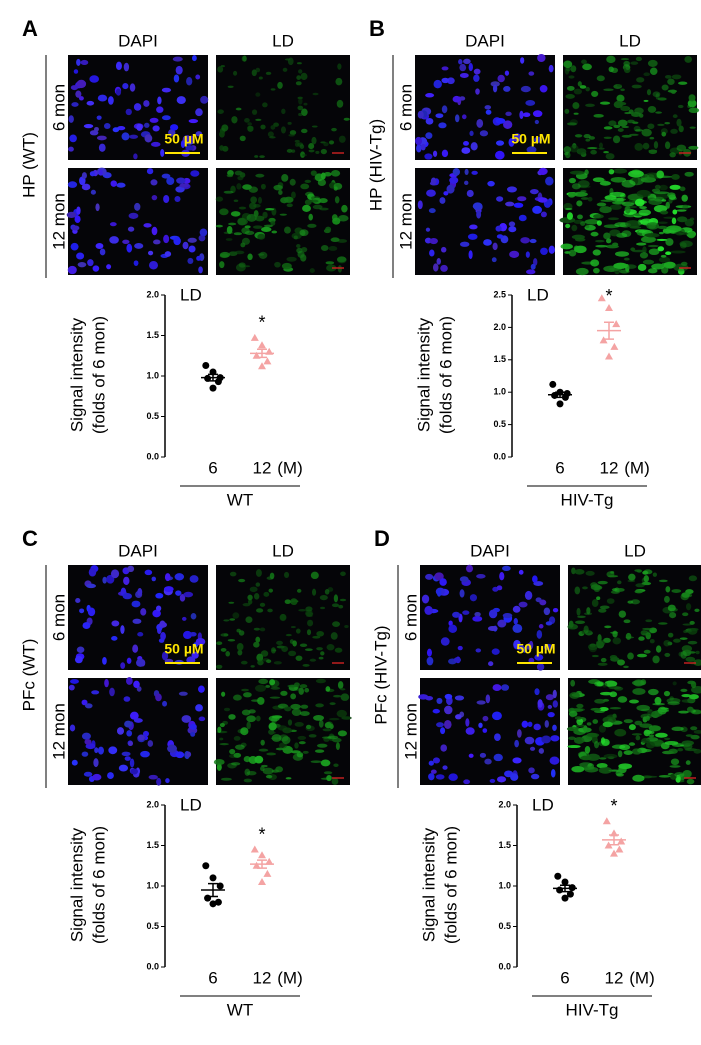  I want to click on row-label: 12 mon, so click(58, 731).